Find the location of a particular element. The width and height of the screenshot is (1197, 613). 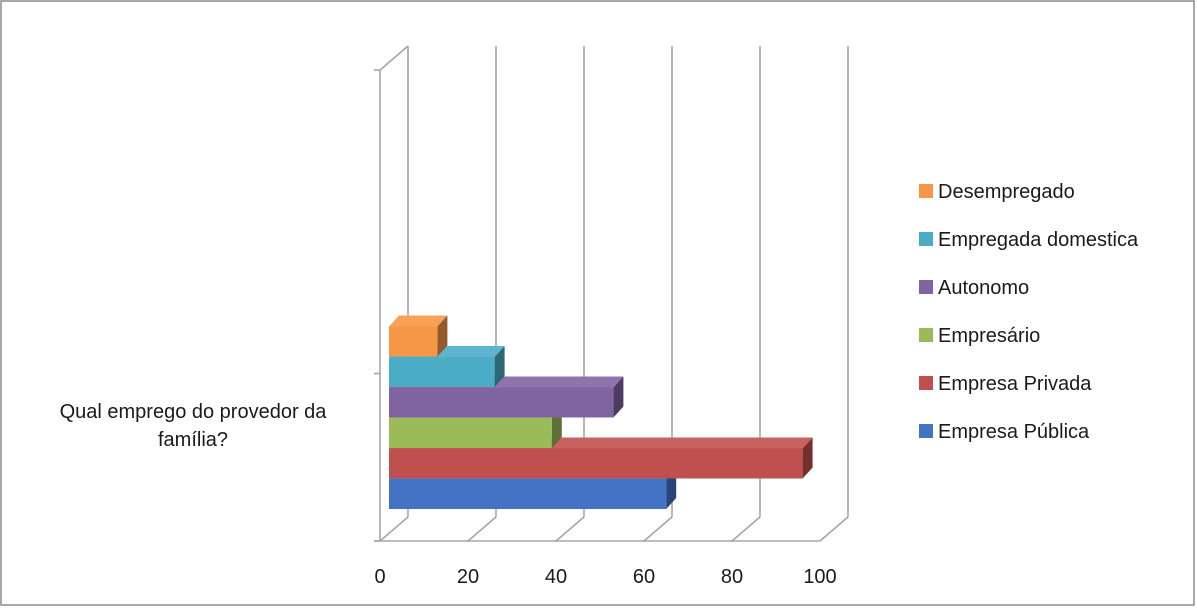

bars is located at coordinates (601, 412).